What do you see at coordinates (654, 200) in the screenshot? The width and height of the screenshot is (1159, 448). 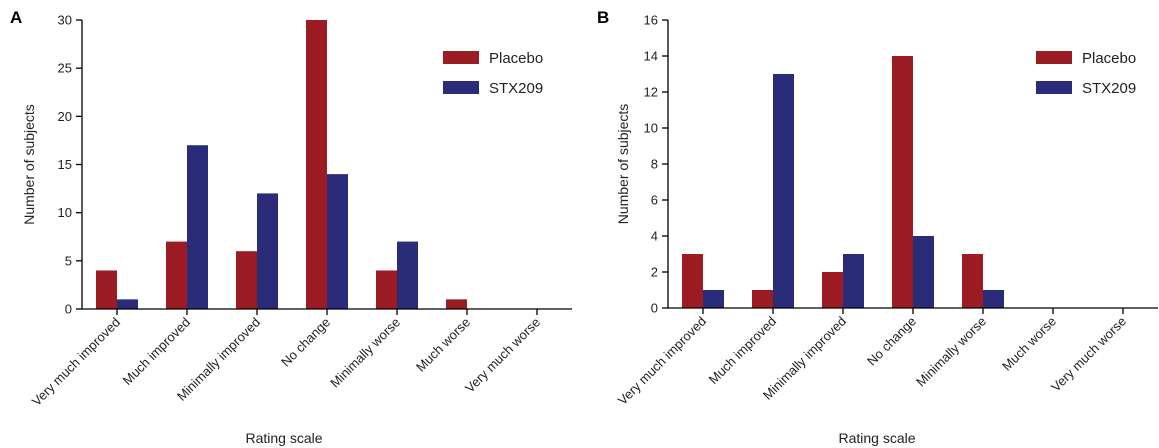 I see `y-tick-label: 6` at bounding box center [654, 200].